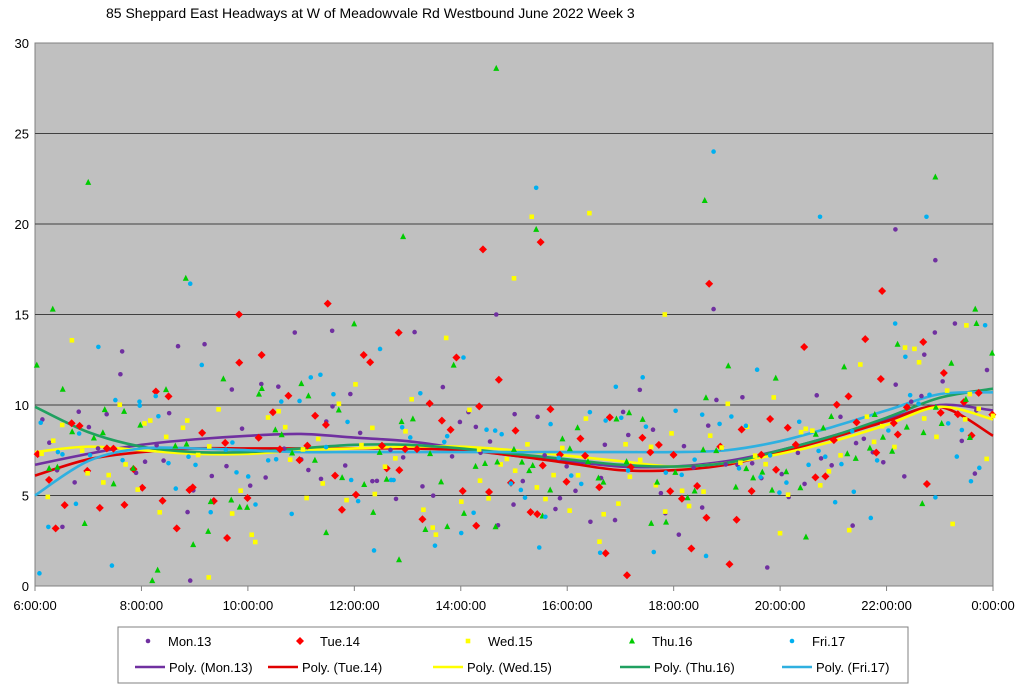 The image size is (1024, 692). I want to click on x-tick-label: 22:00:00, so click(886, 605).